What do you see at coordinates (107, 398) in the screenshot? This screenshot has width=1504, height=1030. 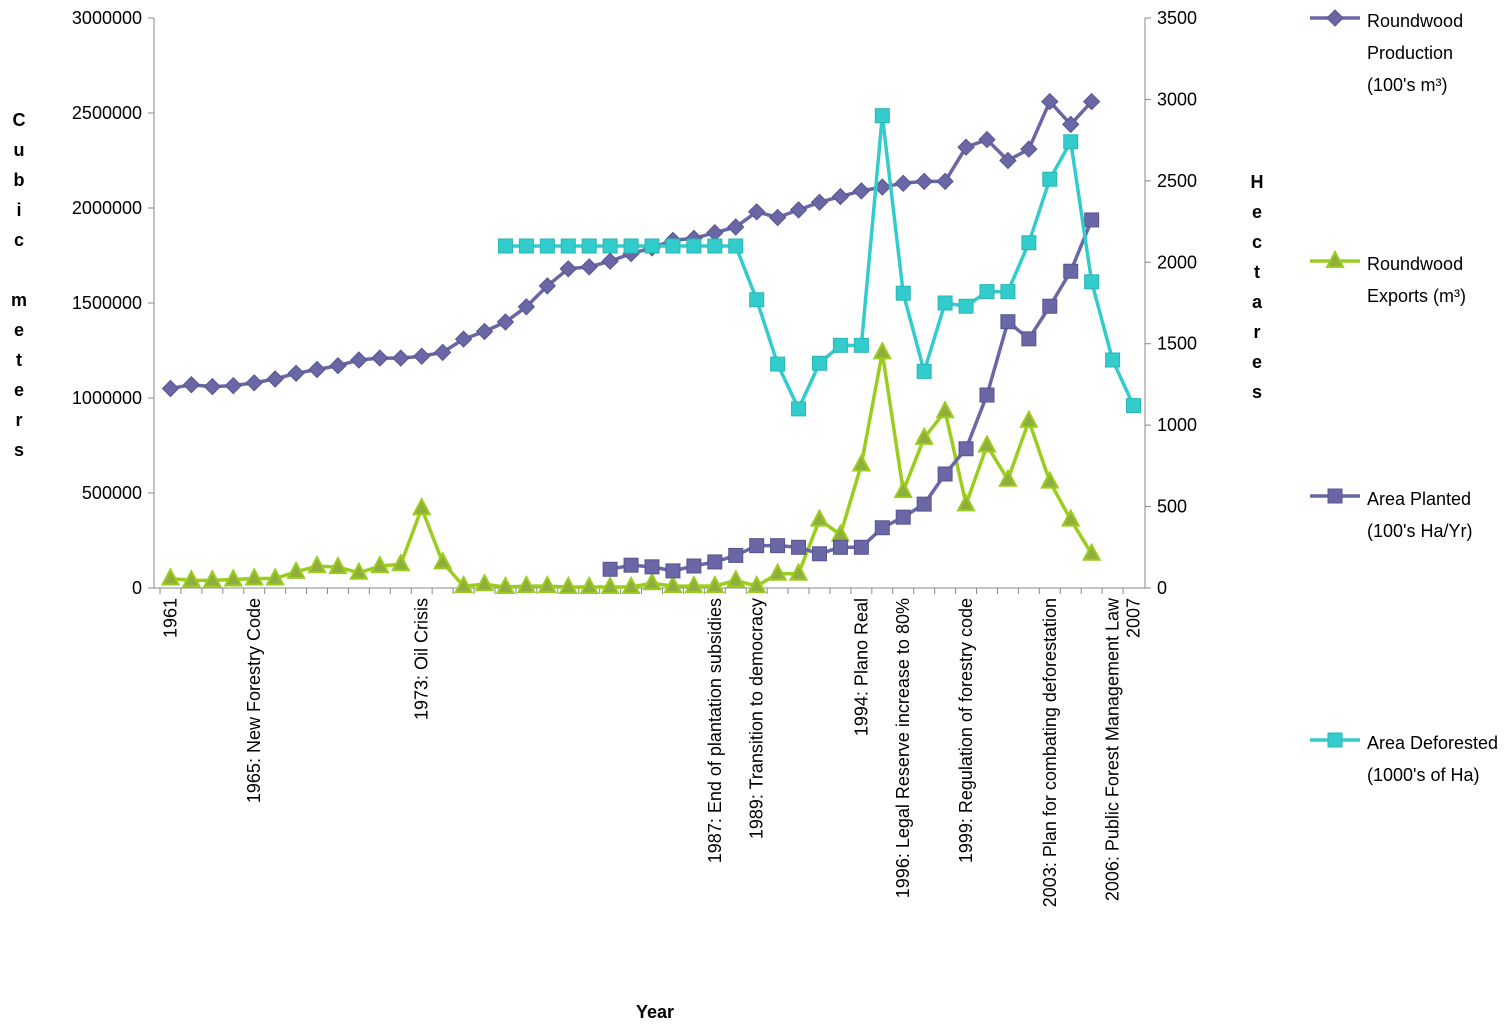 I see `y-tick-label: 1000000` at bounding box center [107, 398].